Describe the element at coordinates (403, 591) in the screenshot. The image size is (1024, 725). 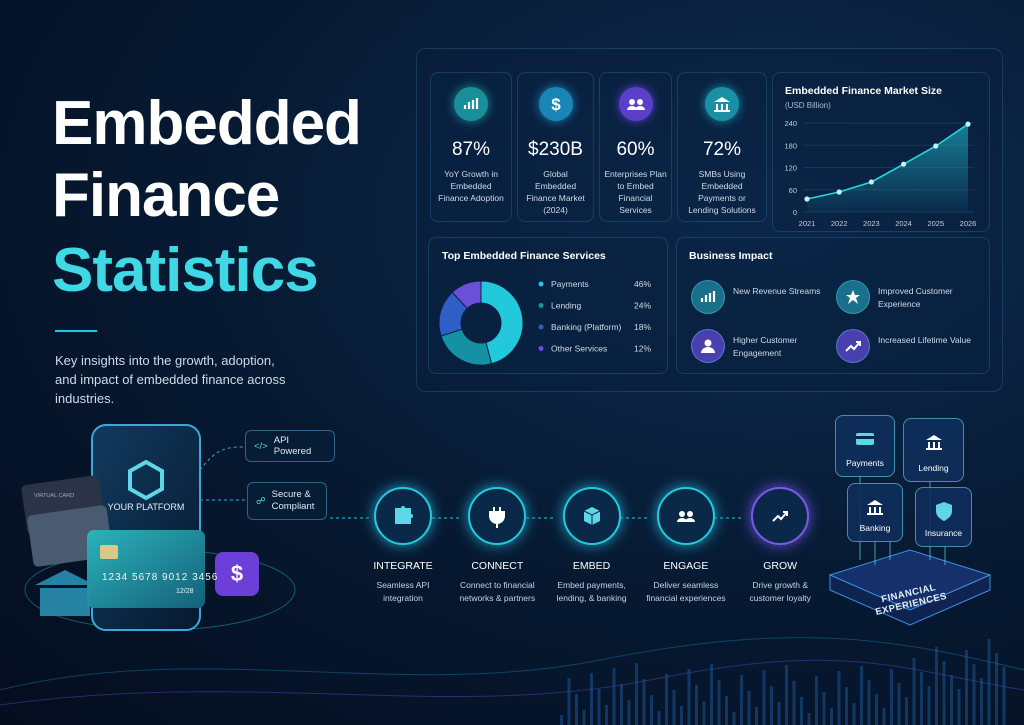
I see `step-desc: Seamless API integration` at that location.